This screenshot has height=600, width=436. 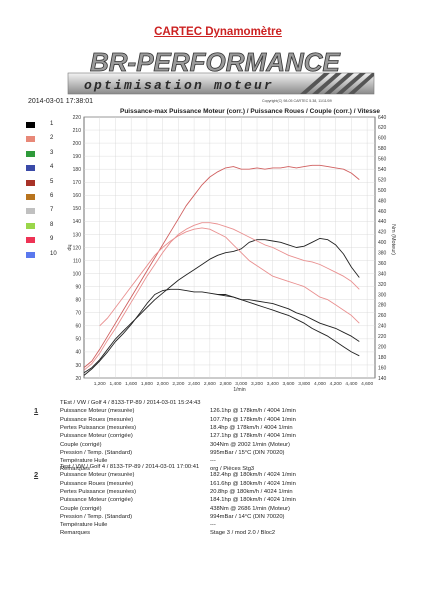 I want to click on x-tick: 1,200, so click(x=100, y=384).